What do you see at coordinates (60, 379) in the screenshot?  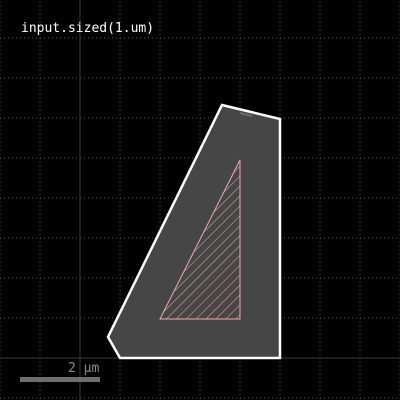 I see `scale-bar` at bounding box center [60, 379].